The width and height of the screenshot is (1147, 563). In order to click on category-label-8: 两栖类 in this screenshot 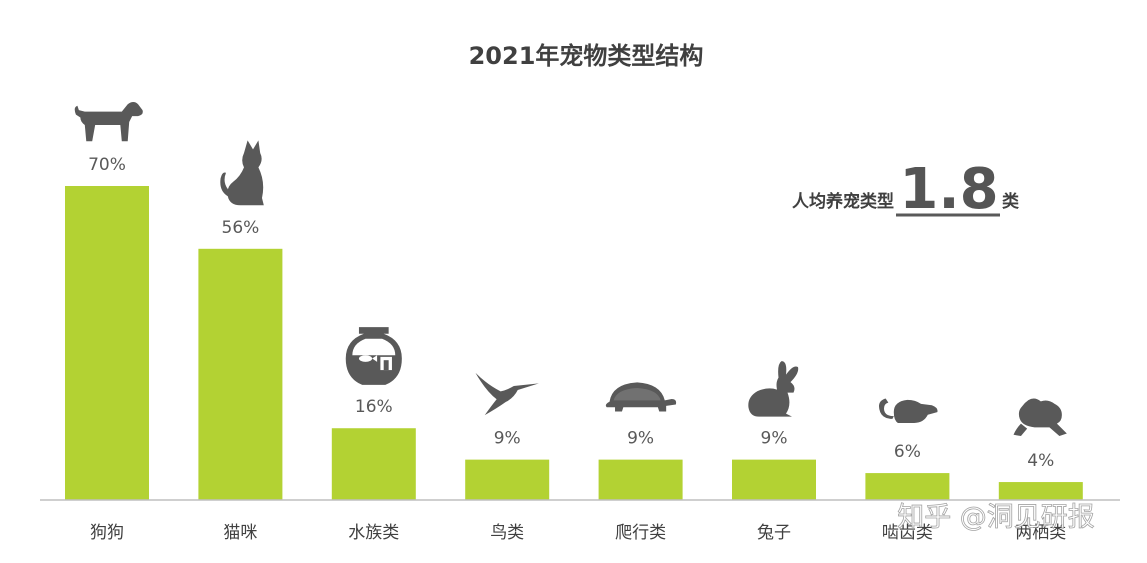, I will do `click(1040, 533)`.